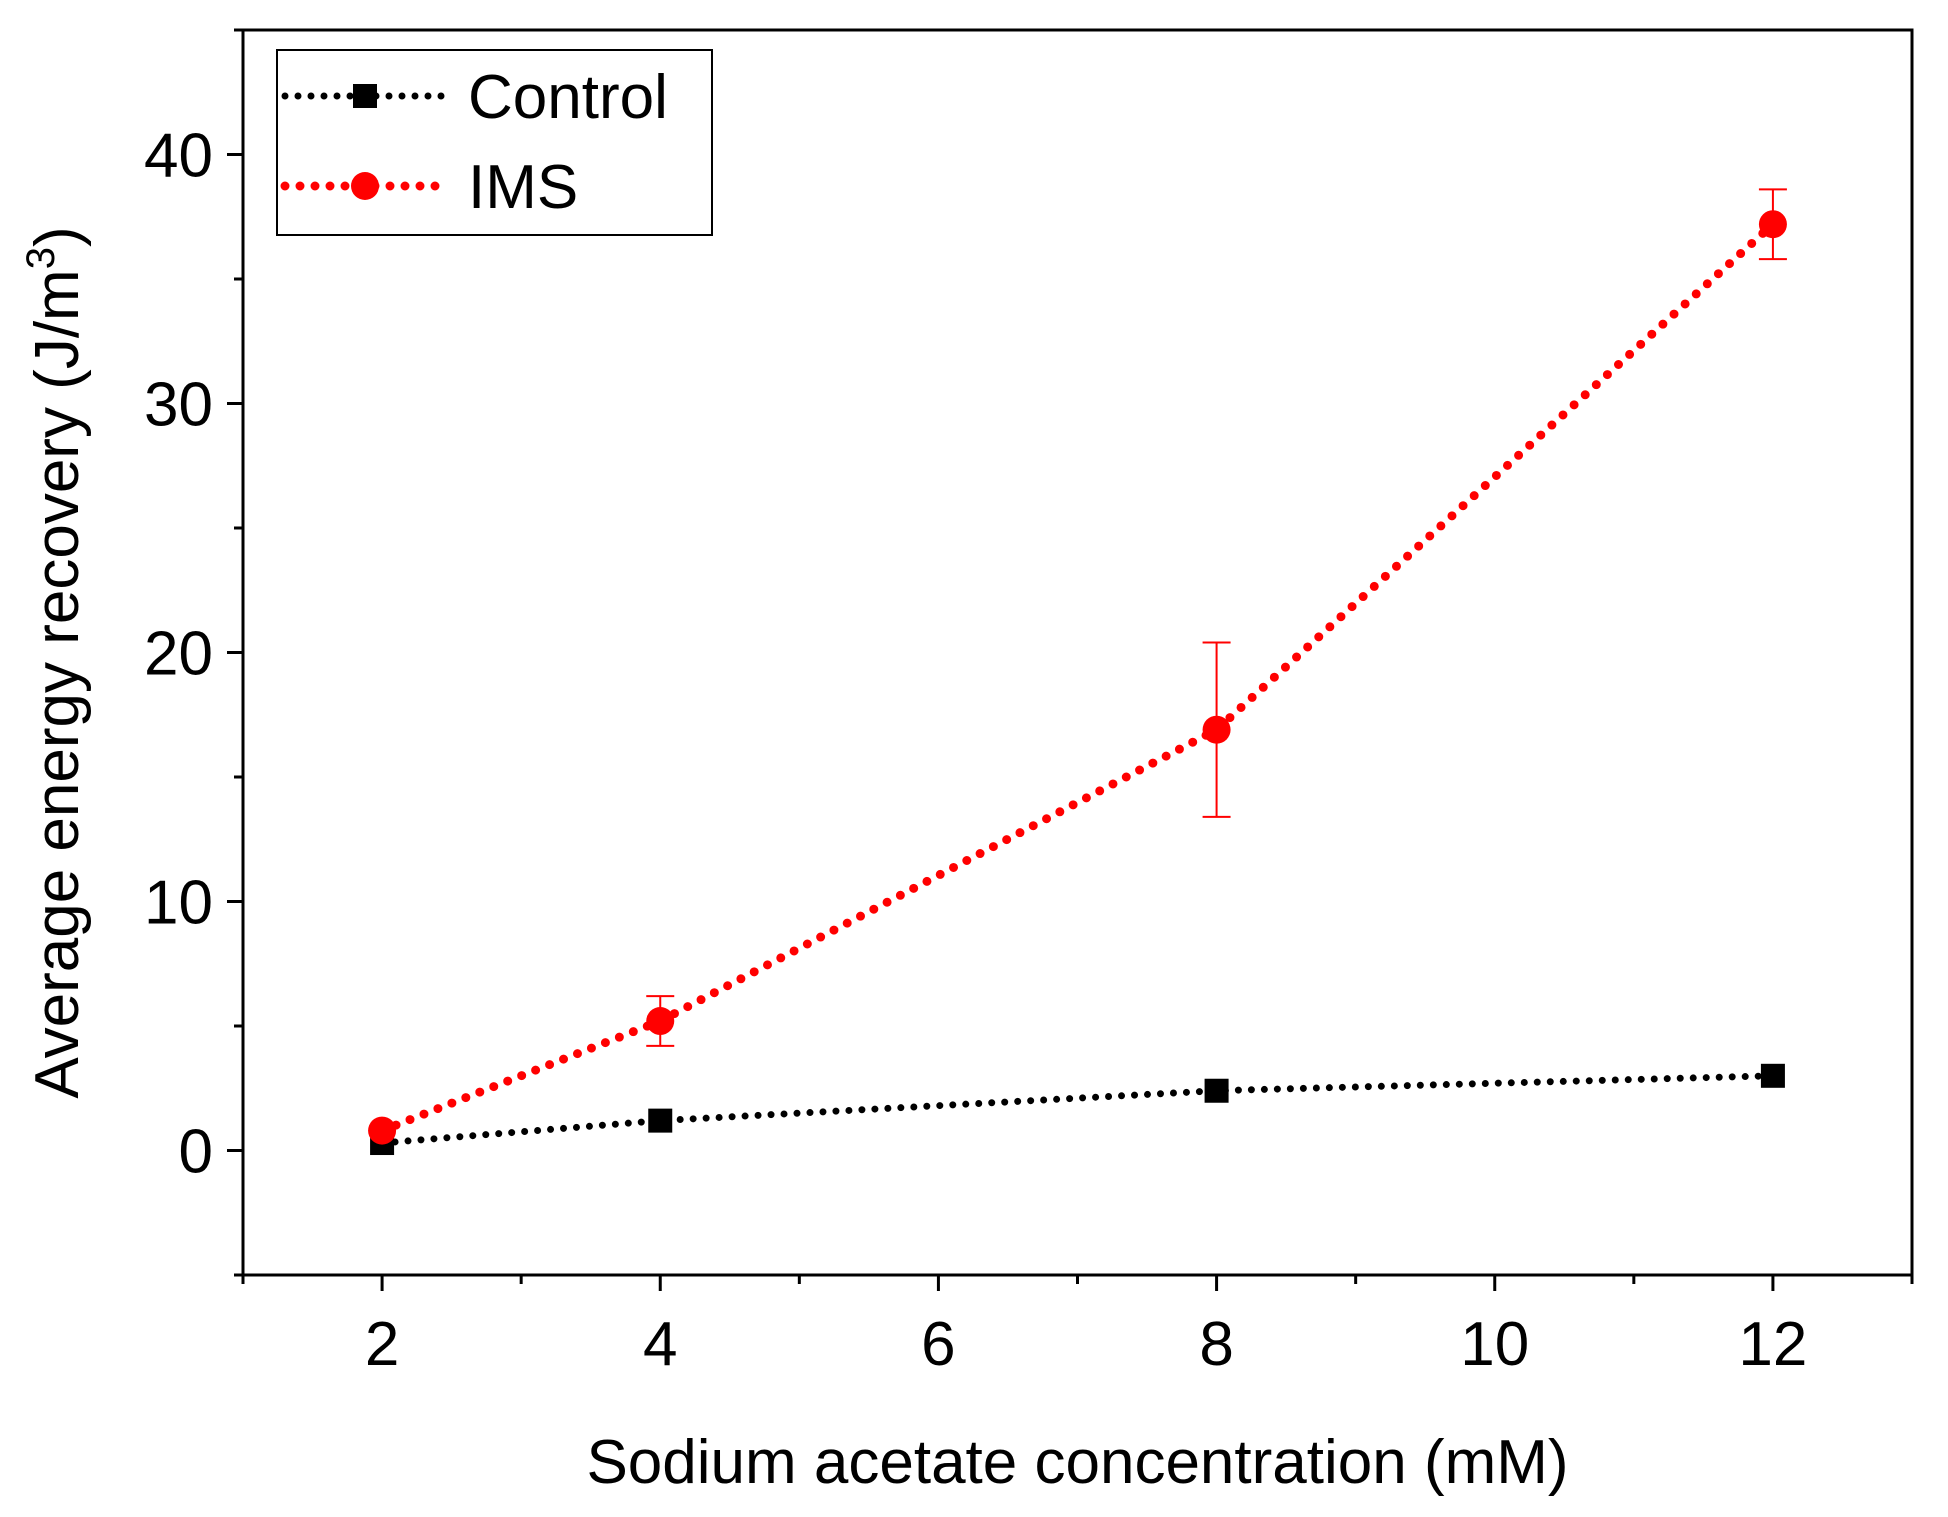  I want to click on series-line-control, so click(1077, 1109).